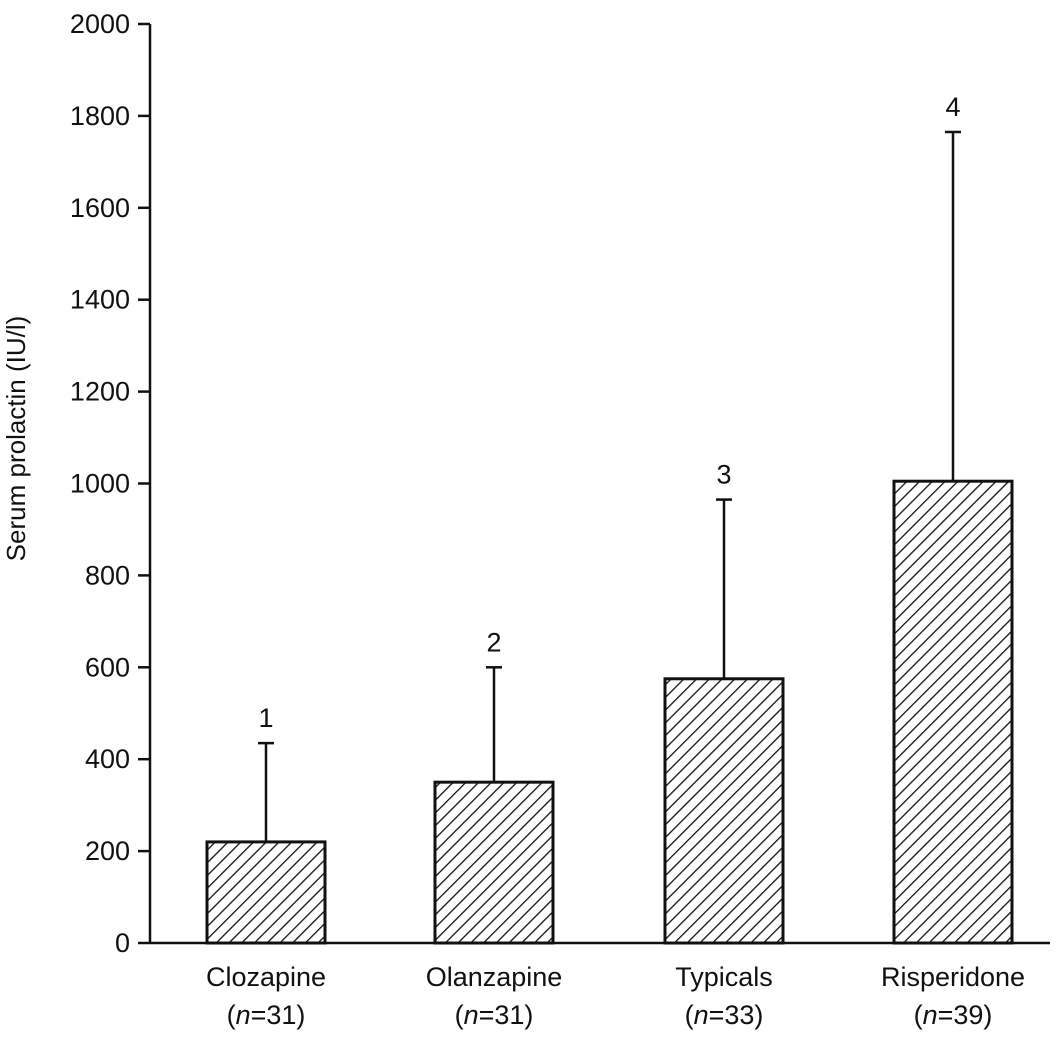 This screenshot has height=1039, width=1057. I want to click on y-tick-label: 0, so click(122, 943).